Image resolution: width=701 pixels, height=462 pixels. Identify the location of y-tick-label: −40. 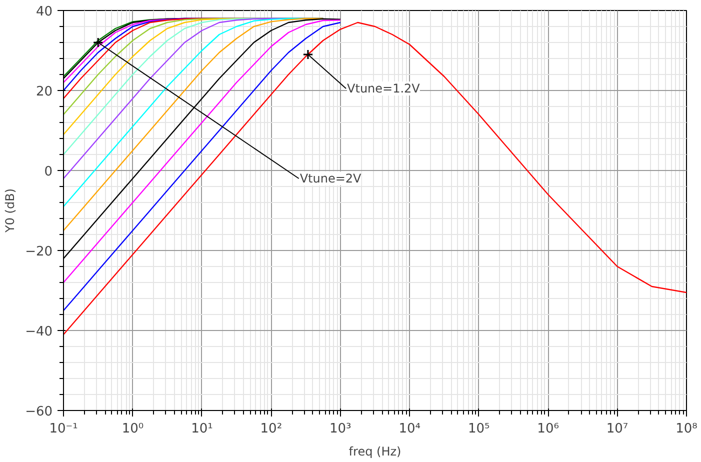
(39, 332).